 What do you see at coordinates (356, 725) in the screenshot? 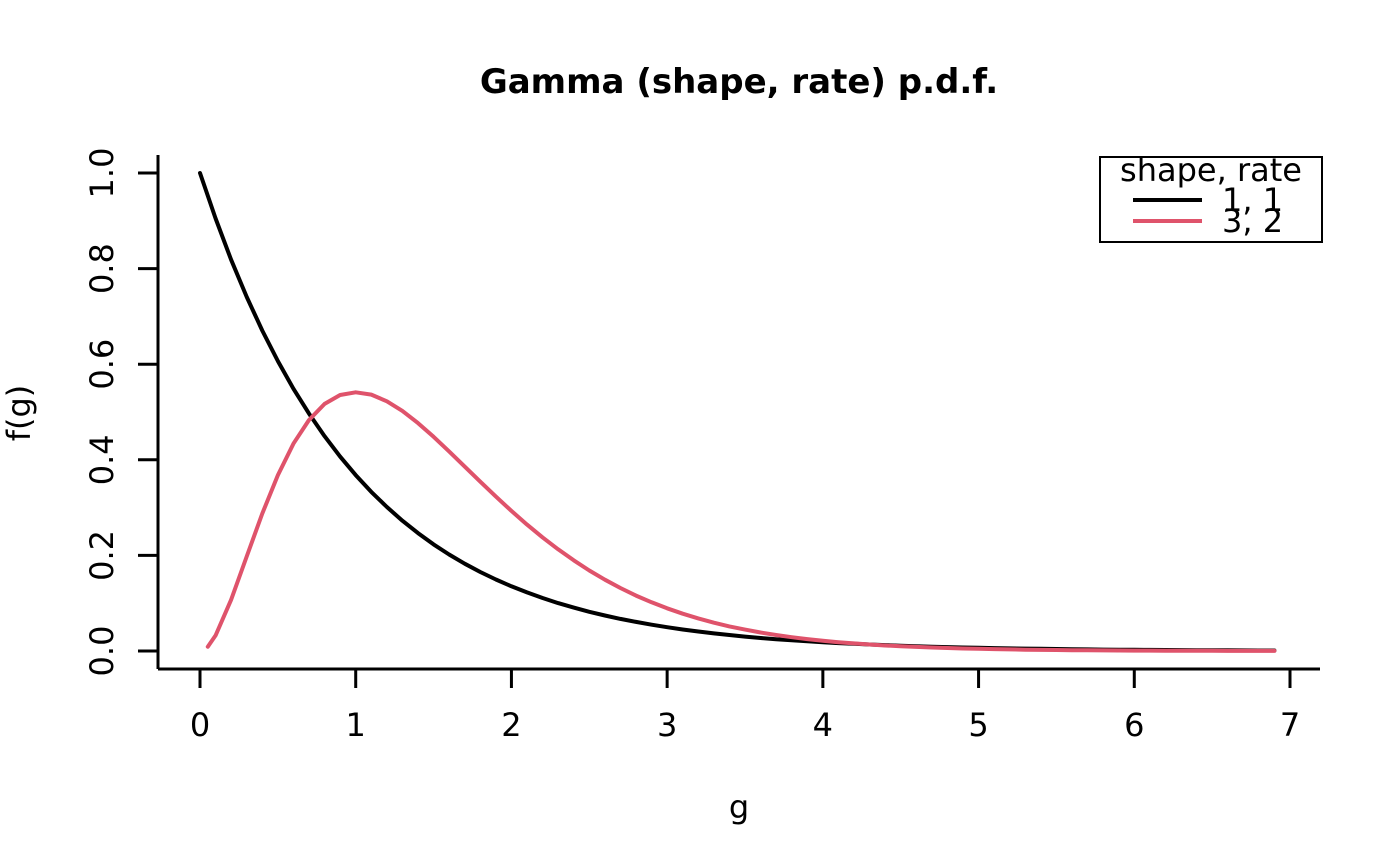
I see `x-tick-label: 1` at bounding box center [356, 725].